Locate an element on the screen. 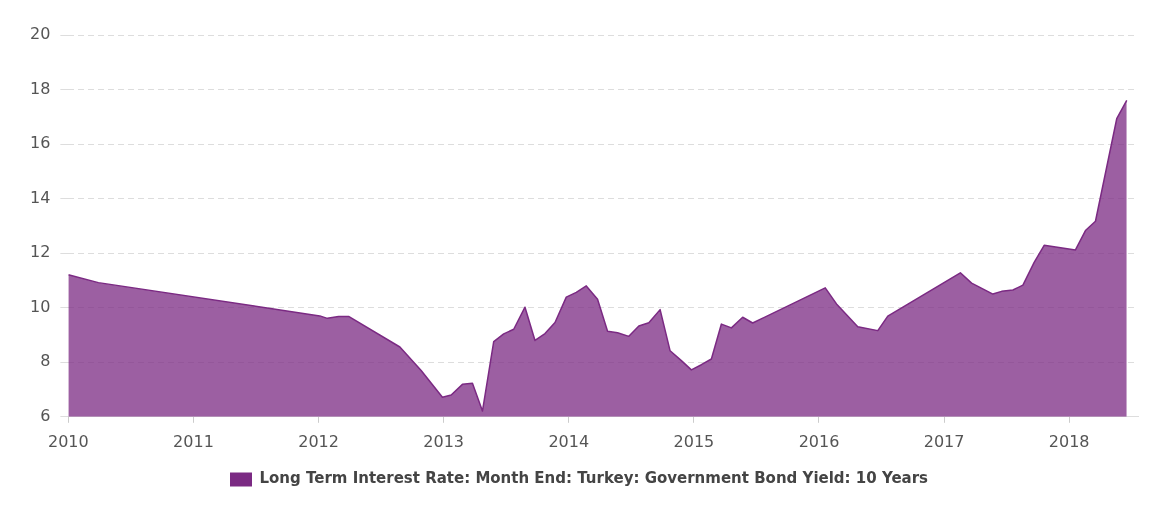  y-tick-label: 12 is located at coordinates (40, 252).